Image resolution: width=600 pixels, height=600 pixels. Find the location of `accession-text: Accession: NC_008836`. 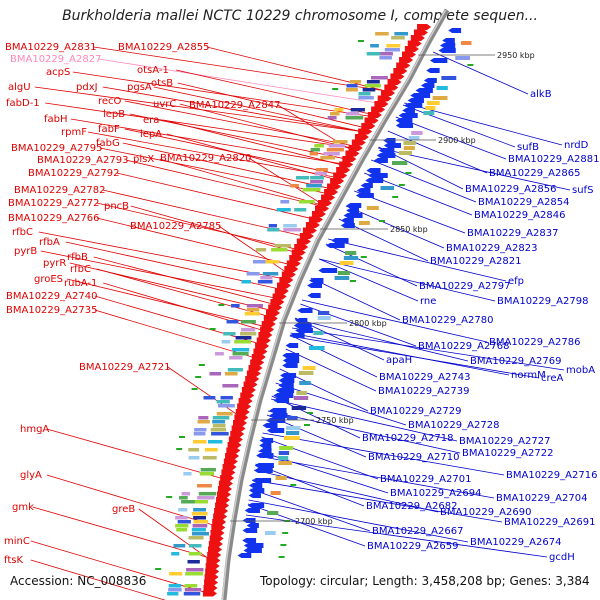

accession-text: Accession: NC_008836 is located at coordinates (78, 581).